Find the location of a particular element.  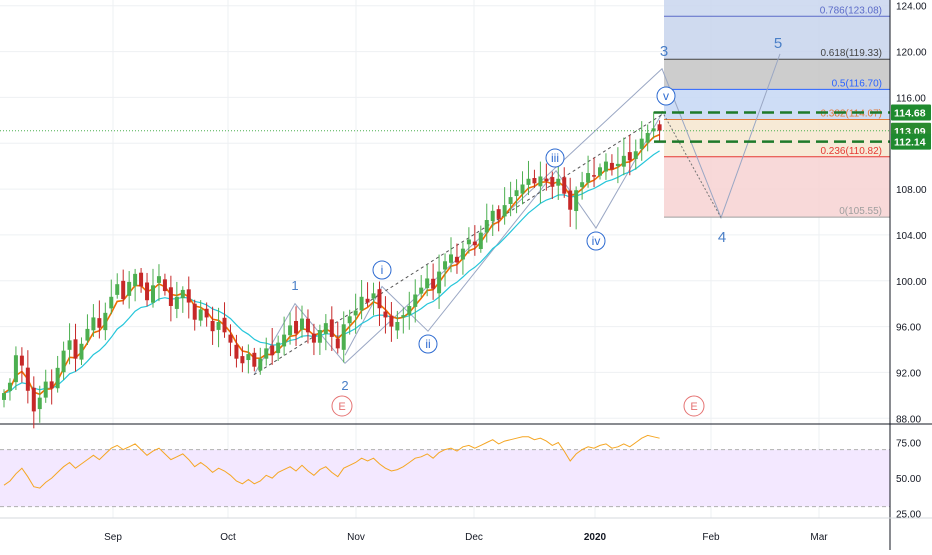

x-tick-label-4: 2020 is located at coordinates (595, 537).